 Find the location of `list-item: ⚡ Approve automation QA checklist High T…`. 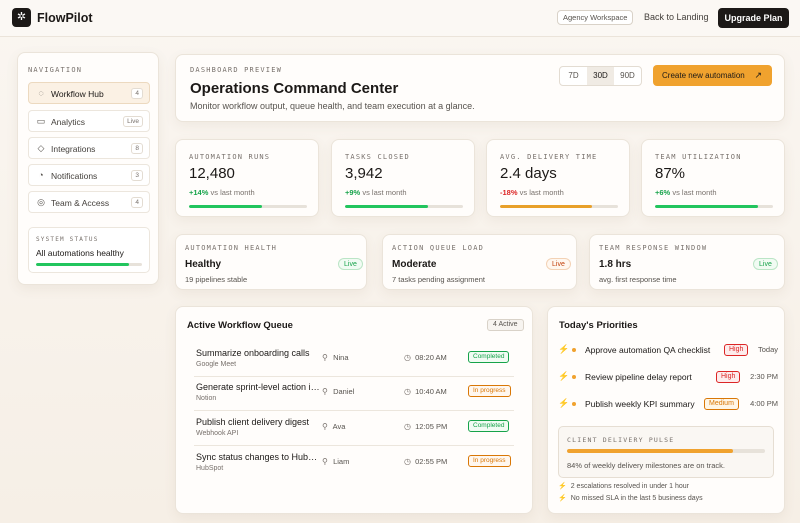

list-item: ⚡ Approve automation QA checklist High T… is located at coordinates (668, 351).